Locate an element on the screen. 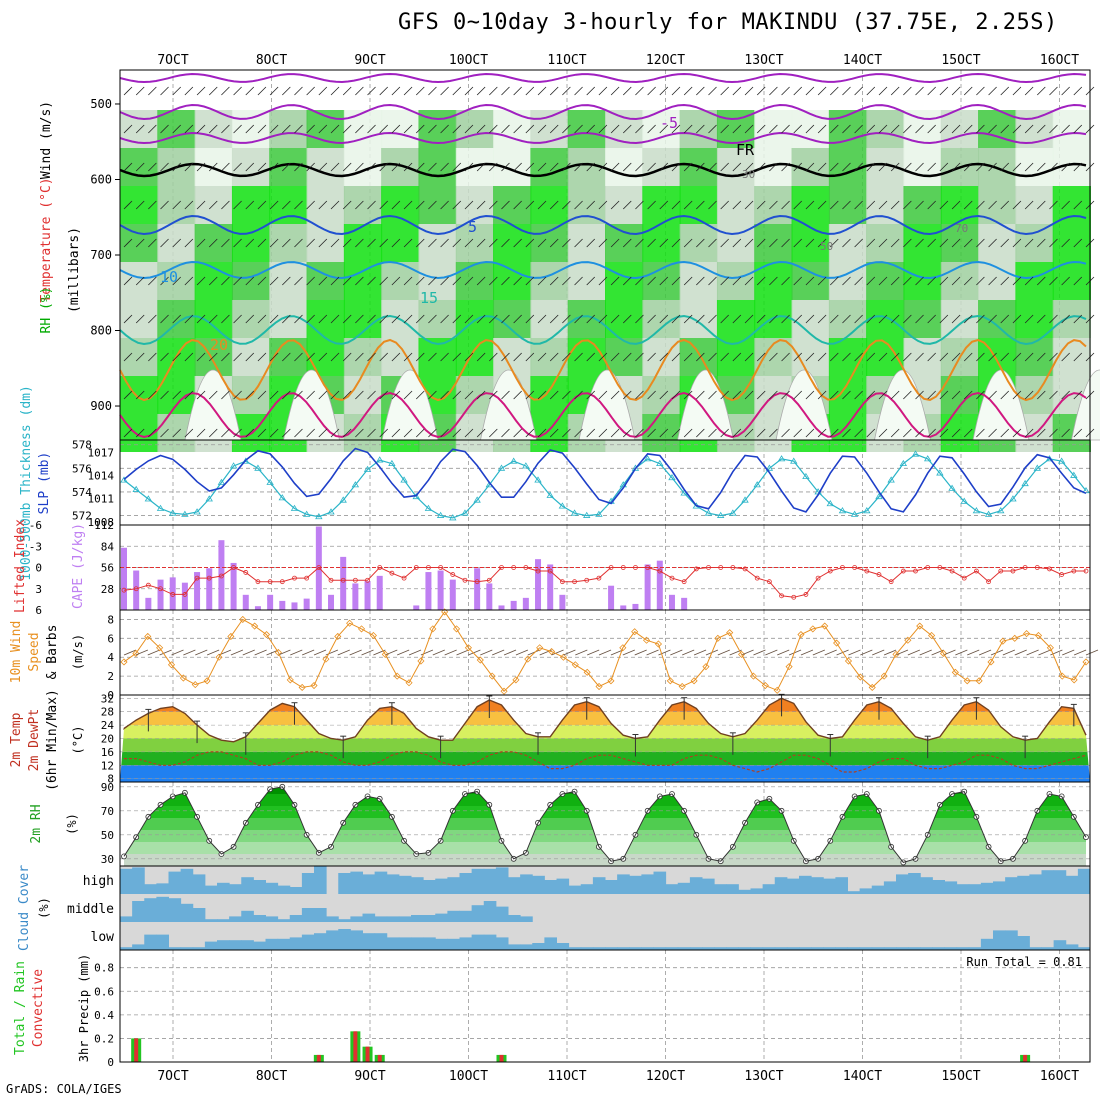  wind-axis-label: 10m Wind is located at coordinates (16, 652).